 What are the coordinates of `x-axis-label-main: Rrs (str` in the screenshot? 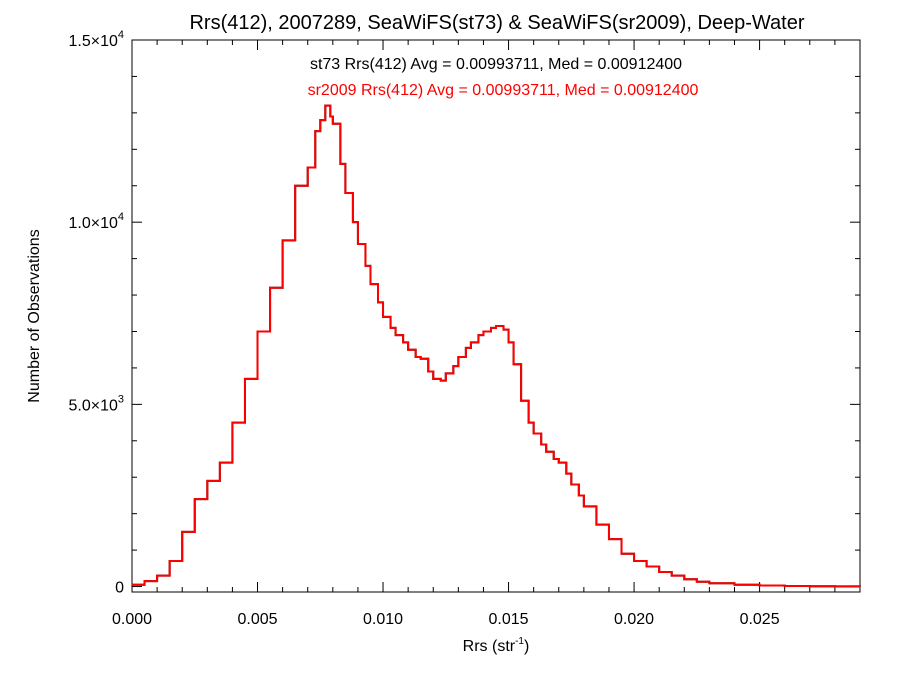 It's located at (489, 646).